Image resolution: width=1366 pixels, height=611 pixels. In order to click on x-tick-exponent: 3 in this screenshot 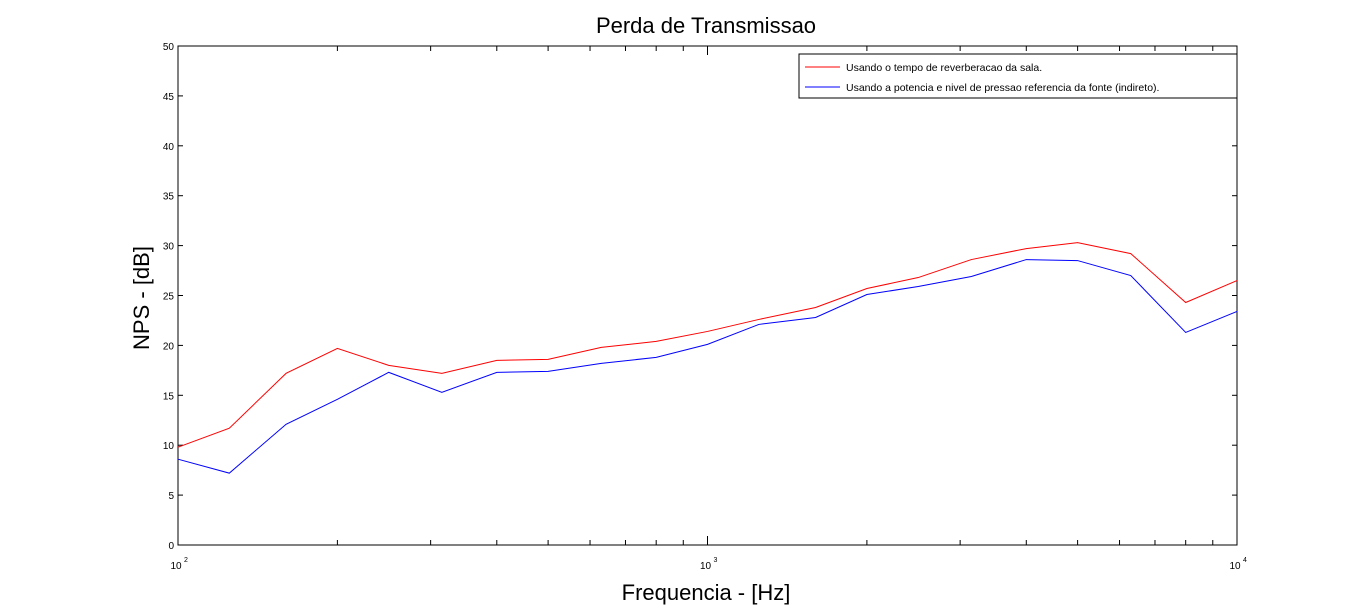, I will do `click(716, 560)`.